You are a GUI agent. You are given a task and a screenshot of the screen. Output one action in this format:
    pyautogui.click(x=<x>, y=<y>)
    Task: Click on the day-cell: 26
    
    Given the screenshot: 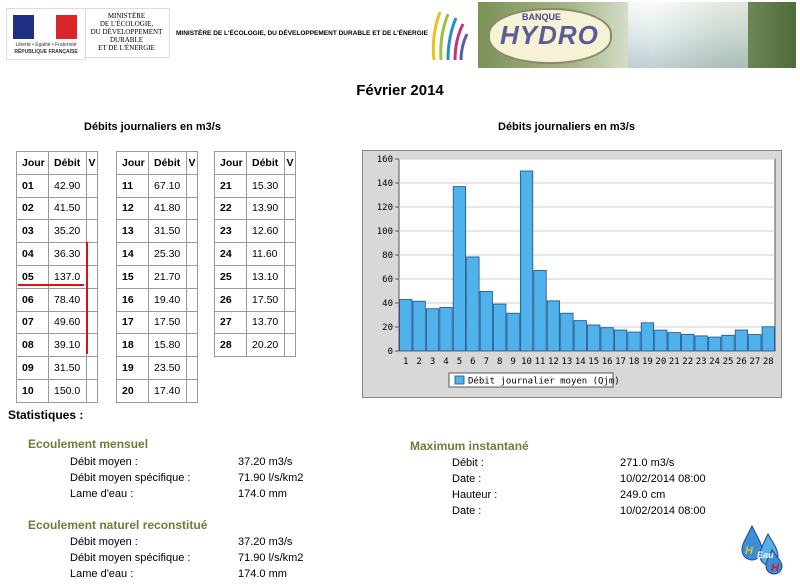 What is the action you would take?
    pyautogui.click(x=230, y=299)
    